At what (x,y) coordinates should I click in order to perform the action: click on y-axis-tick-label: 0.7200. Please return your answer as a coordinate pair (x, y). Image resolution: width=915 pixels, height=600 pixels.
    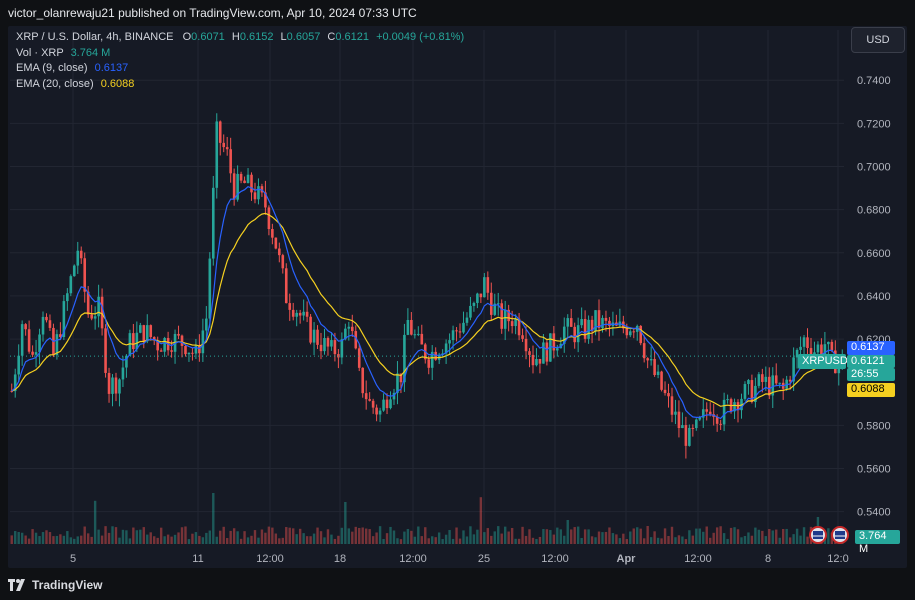
    Looking at the image, I should click on (874, 124).